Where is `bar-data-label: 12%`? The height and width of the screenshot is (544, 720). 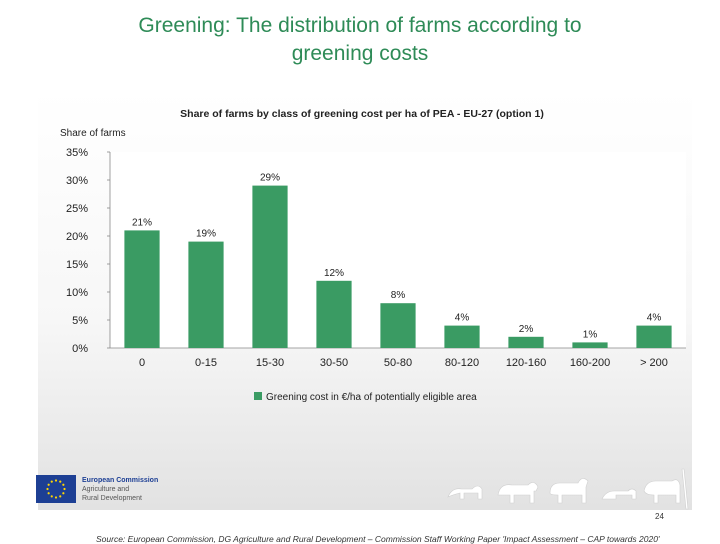
bar-data-label: 12% is located at coordinates (334, 273).